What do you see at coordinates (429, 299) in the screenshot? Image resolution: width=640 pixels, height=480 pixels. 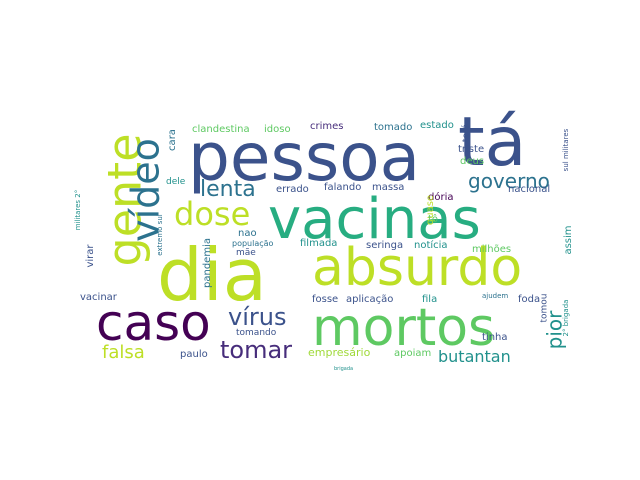 I see `word-fila: fila` at bounding box center [429, 299].